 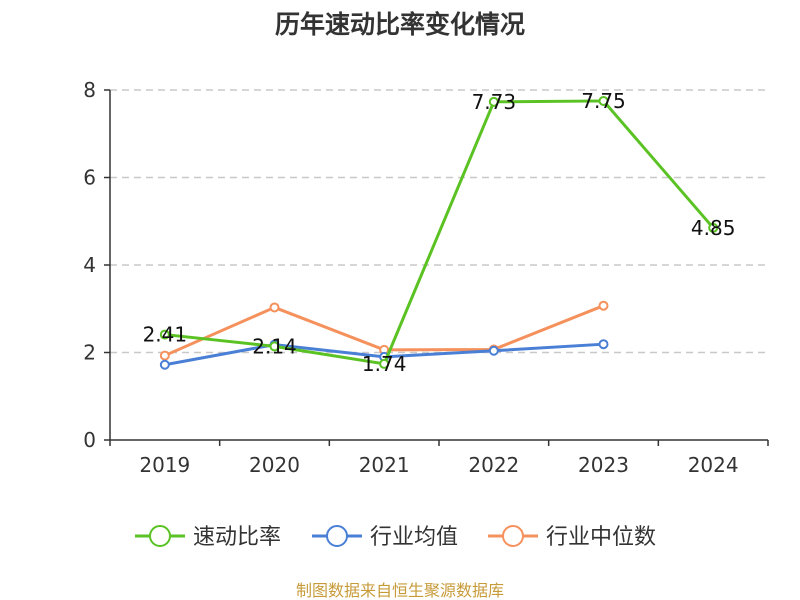 I want to click on data-label: 4.85, so click(x=713, y=228).